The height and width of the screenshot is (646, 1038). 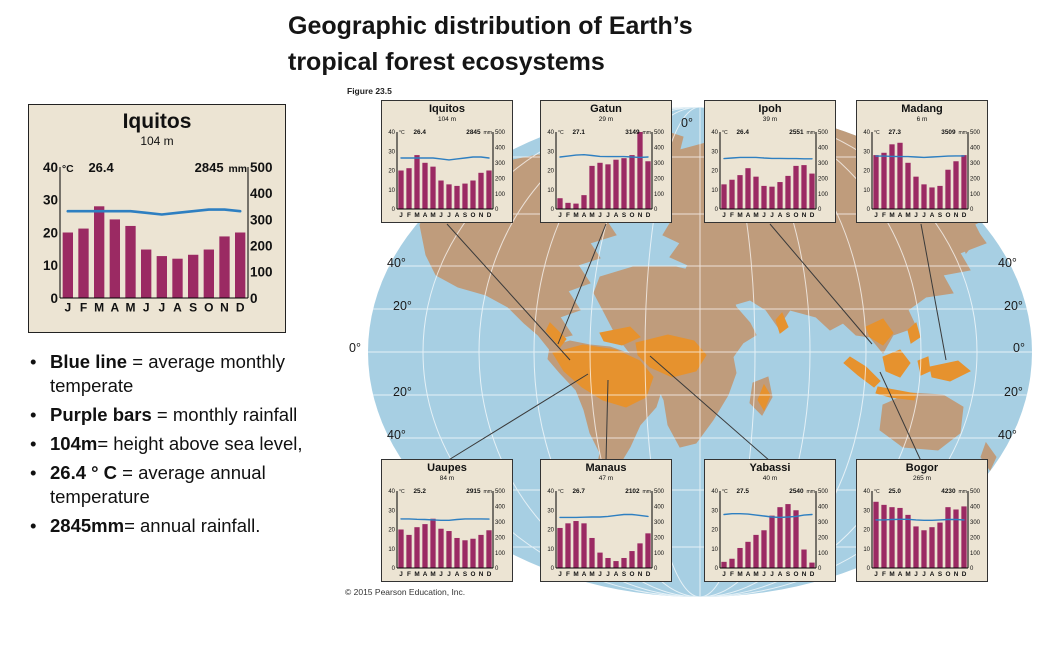 I want to click on svg-text: 500, so click(x=261, y=167).